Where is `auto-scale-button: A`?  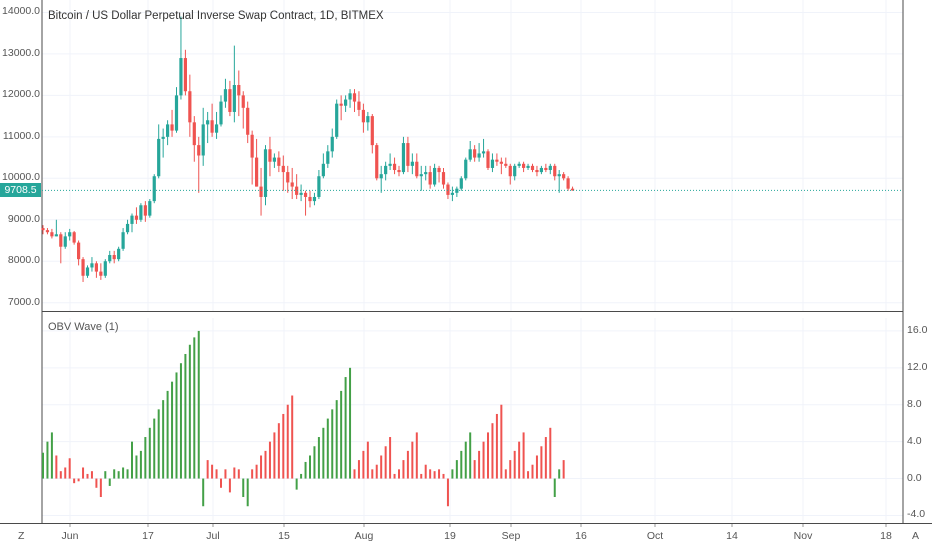 auto-scale-button: A is located at coordinates (916, 536).